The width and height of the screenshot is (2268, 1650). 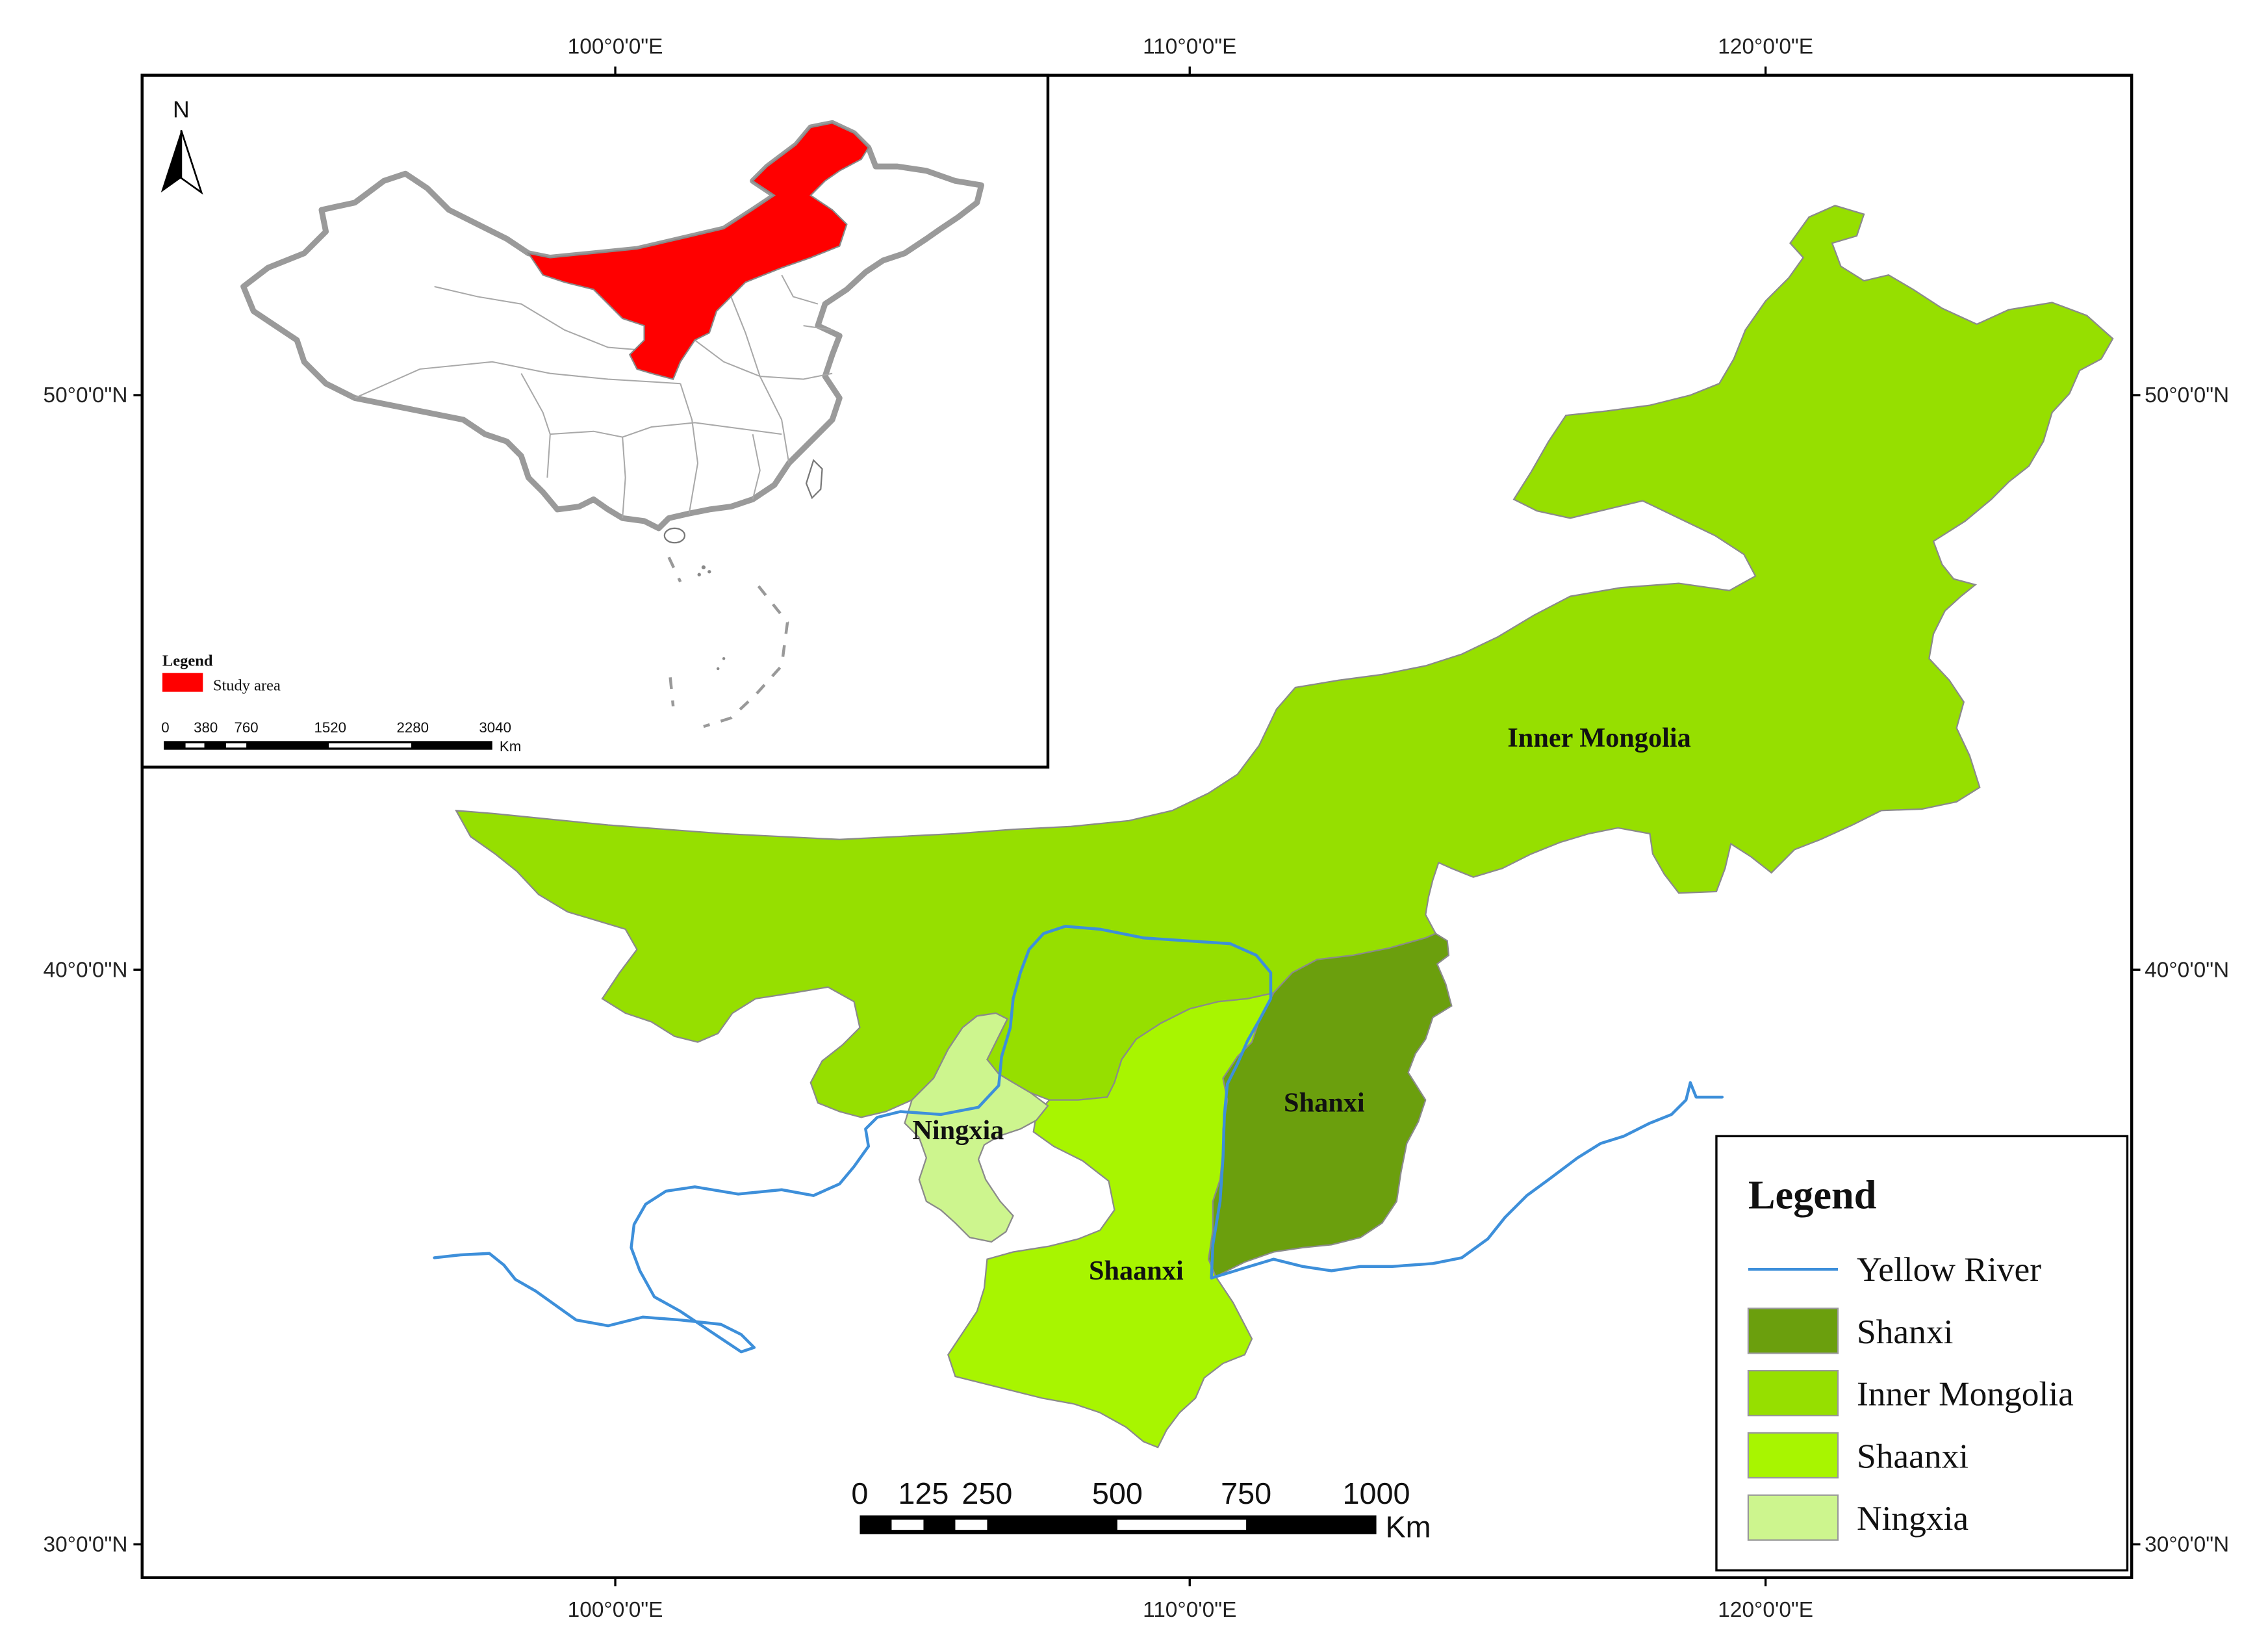 I want to click on legend-swatch-shaanxi, so click(x=1793, y=1456).